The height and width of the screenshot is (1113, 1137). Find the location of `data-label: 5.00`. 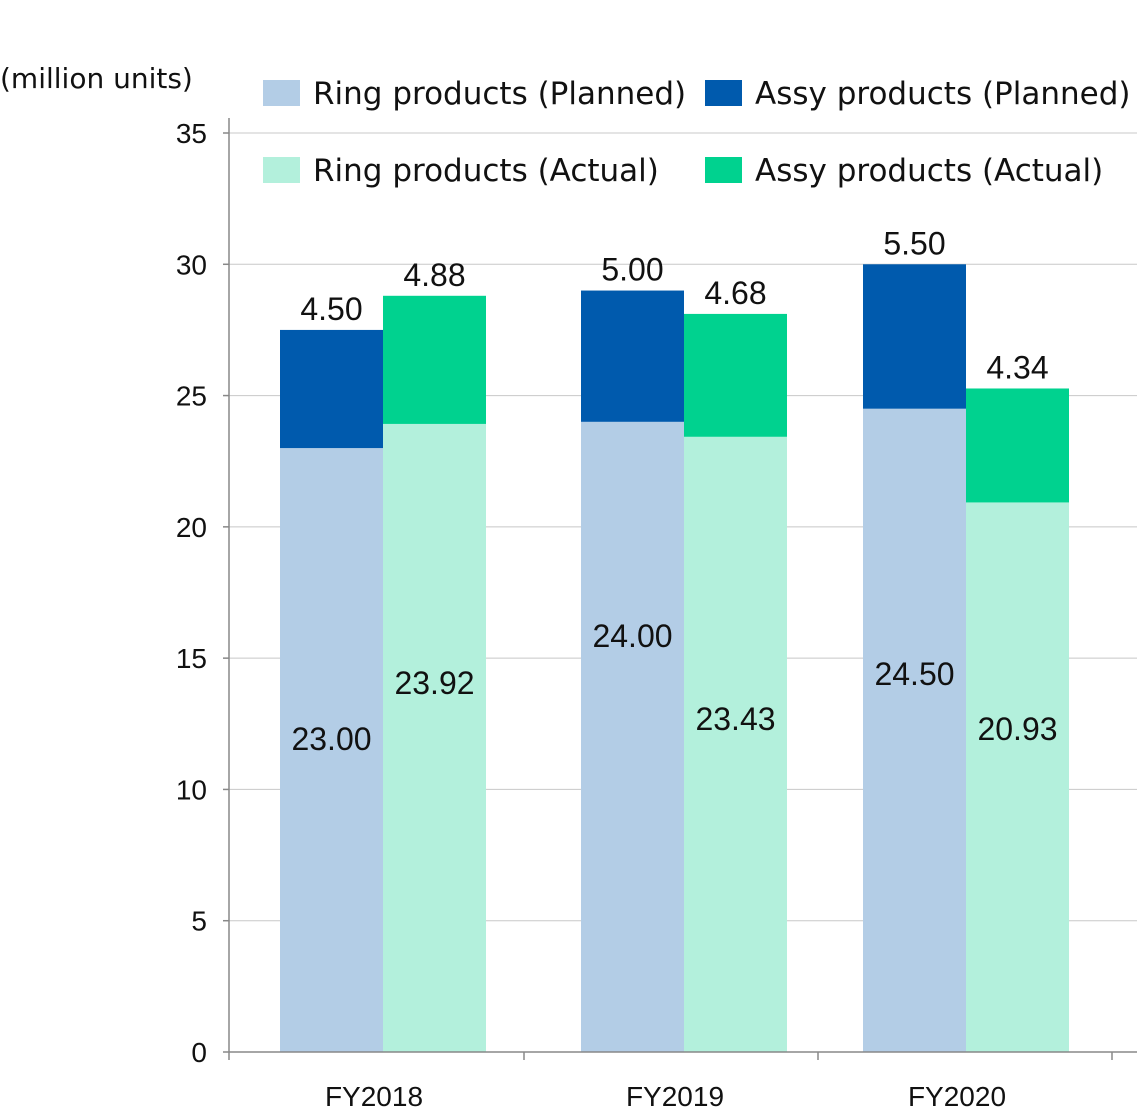

data-label: 5.00 is located at coordinates (632, 270).